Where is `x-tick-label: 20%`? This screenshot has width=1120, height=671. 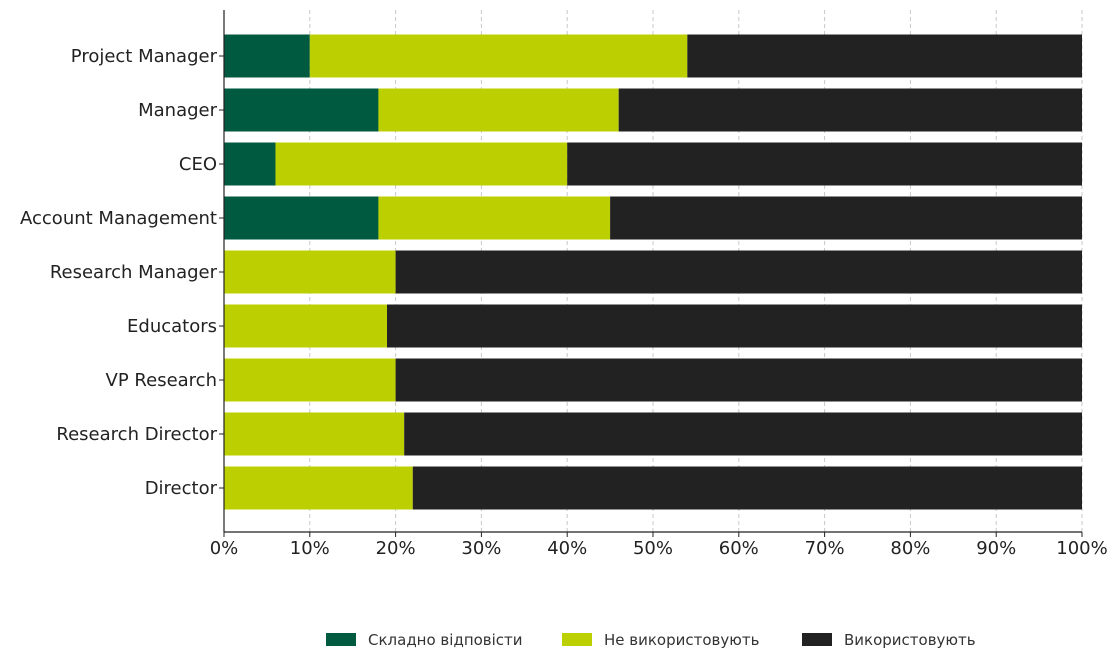 x-tick-label: 20% is located at coordinates (396, 548).